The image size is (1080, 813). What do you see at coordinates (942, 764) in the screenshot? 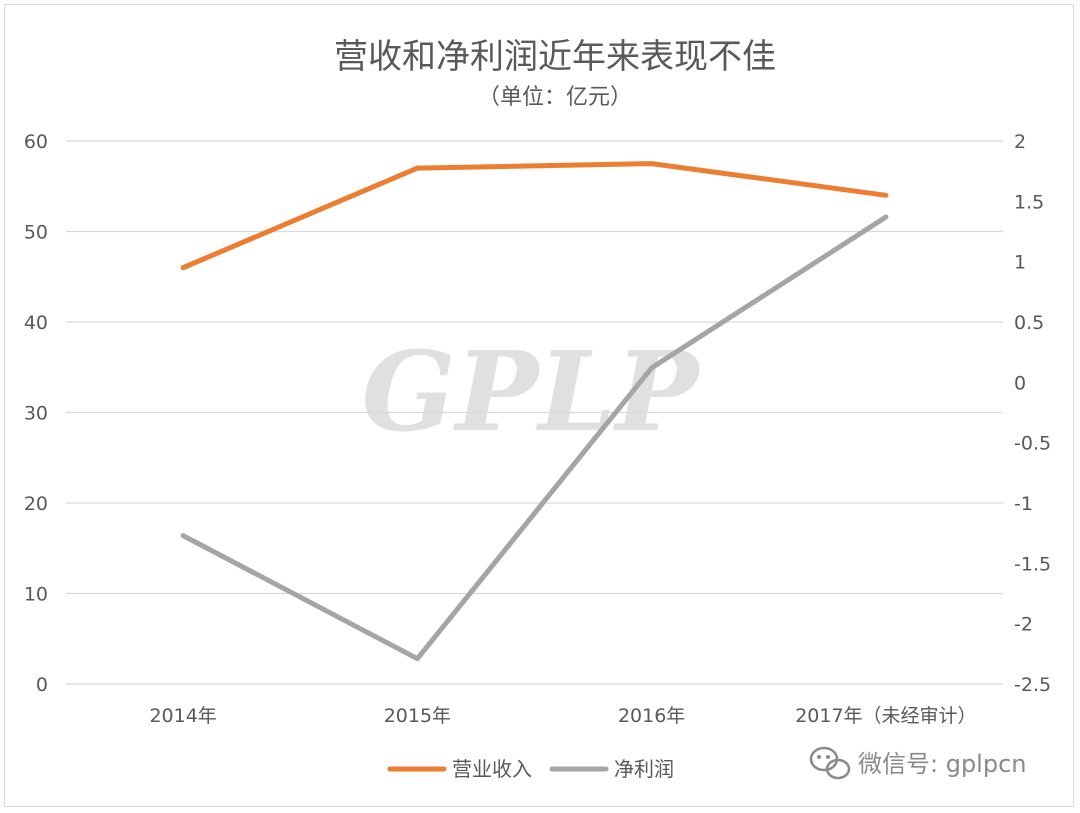
I see `wechat-label: 微信号: gplpcn` at bounding box center [942, 764].